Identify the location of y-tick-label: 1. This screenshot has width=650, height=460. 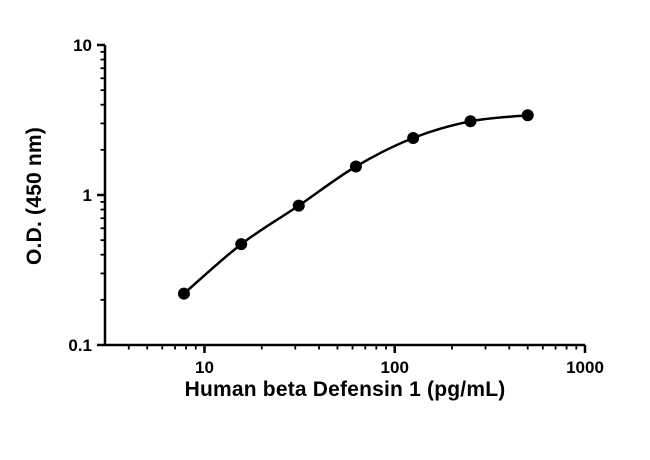
(87, 195).